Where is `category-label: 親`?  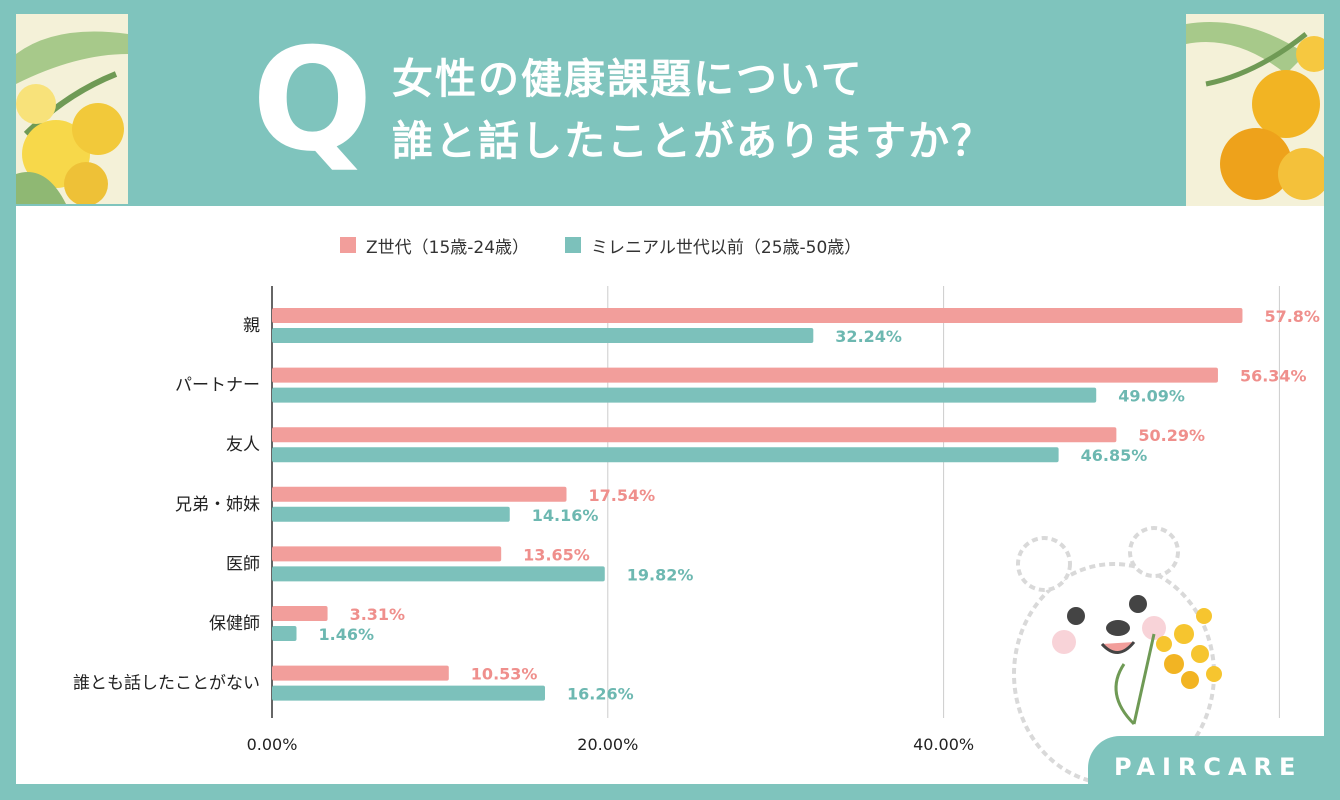 category-label: 親 is located at coordinates (251, 326).